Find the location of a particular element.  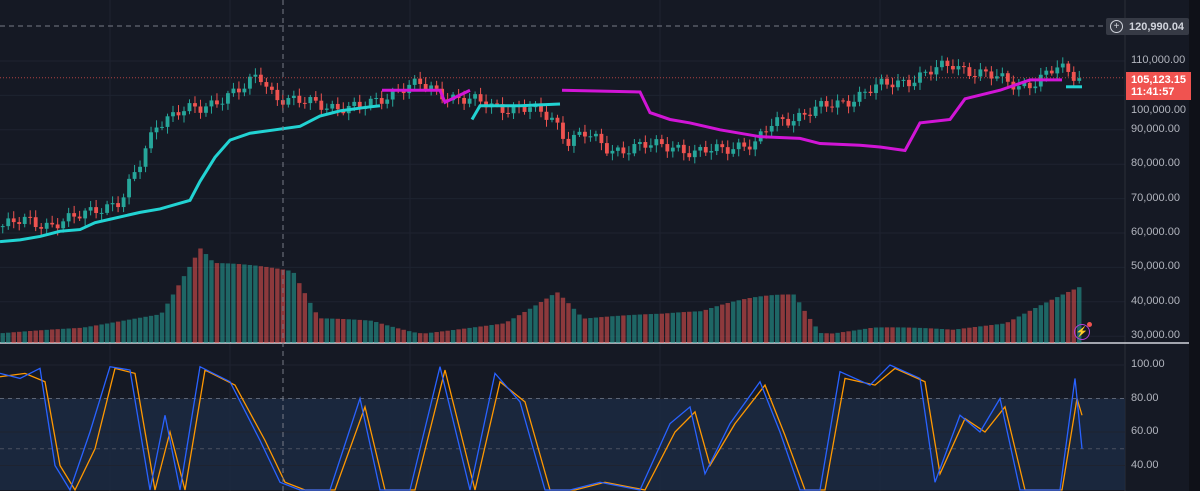

price-tick-label: 50,000.00 is located at coordinates (1155, 266).